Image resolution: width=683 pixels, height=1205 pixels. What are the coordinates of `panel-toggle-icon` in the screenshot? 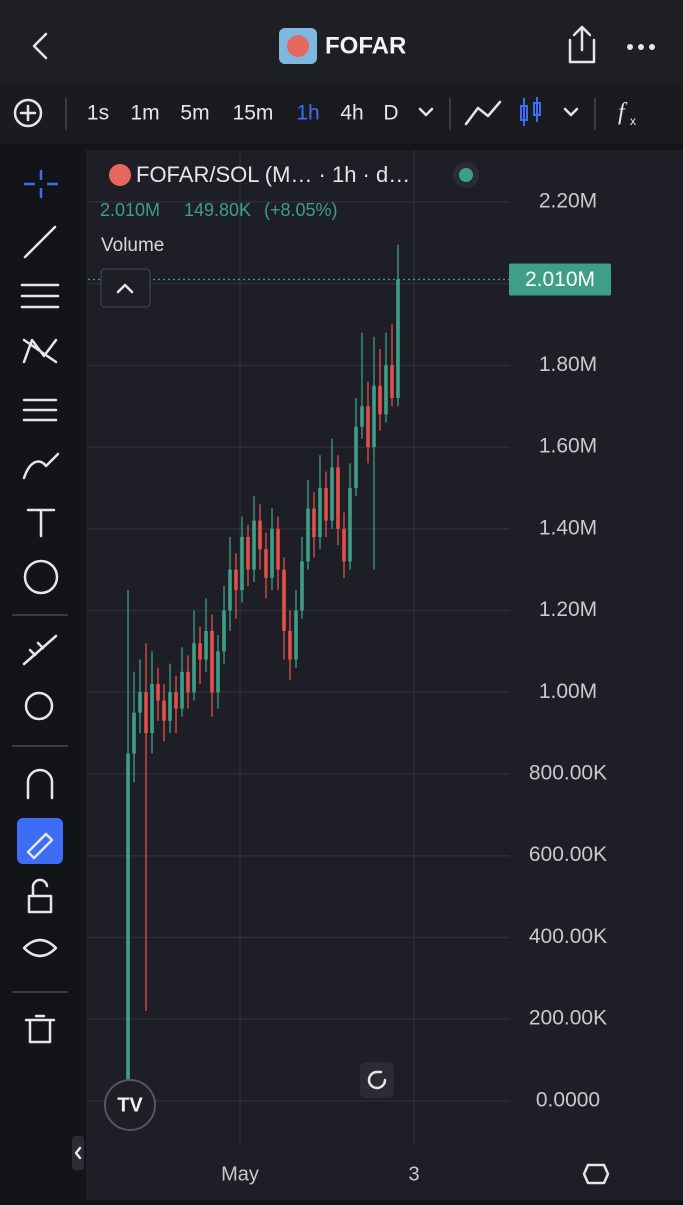 It's located at (78, 1153).